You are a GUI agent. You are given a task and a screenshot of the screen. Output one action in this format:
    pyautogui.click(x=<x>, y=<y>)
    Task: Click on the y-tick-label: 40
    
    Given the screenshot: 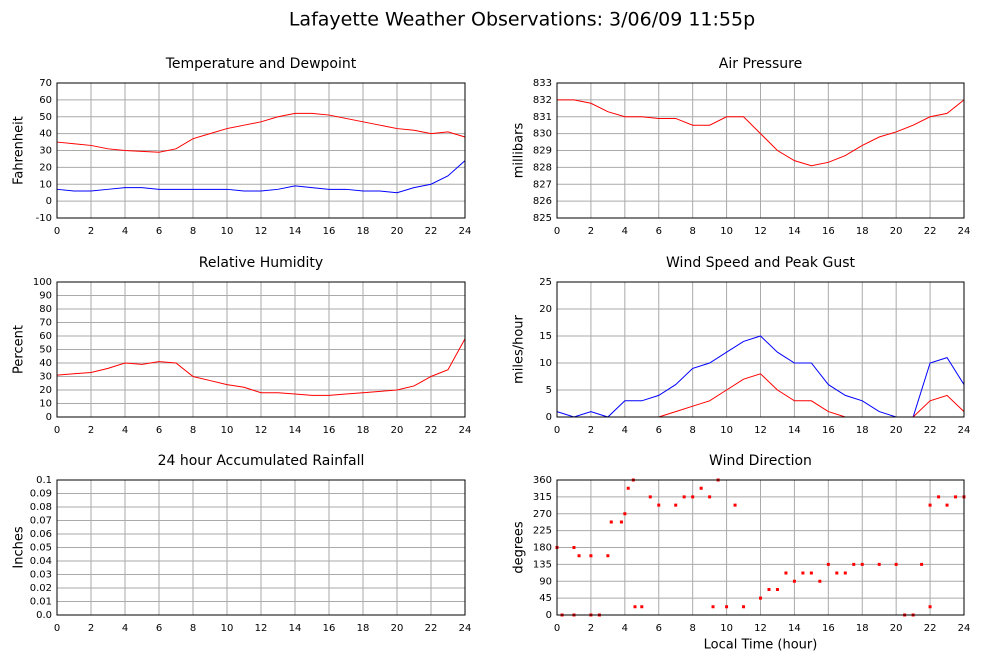 What is the action you would take?
    pyautogui.click(x=45, y=363)
    